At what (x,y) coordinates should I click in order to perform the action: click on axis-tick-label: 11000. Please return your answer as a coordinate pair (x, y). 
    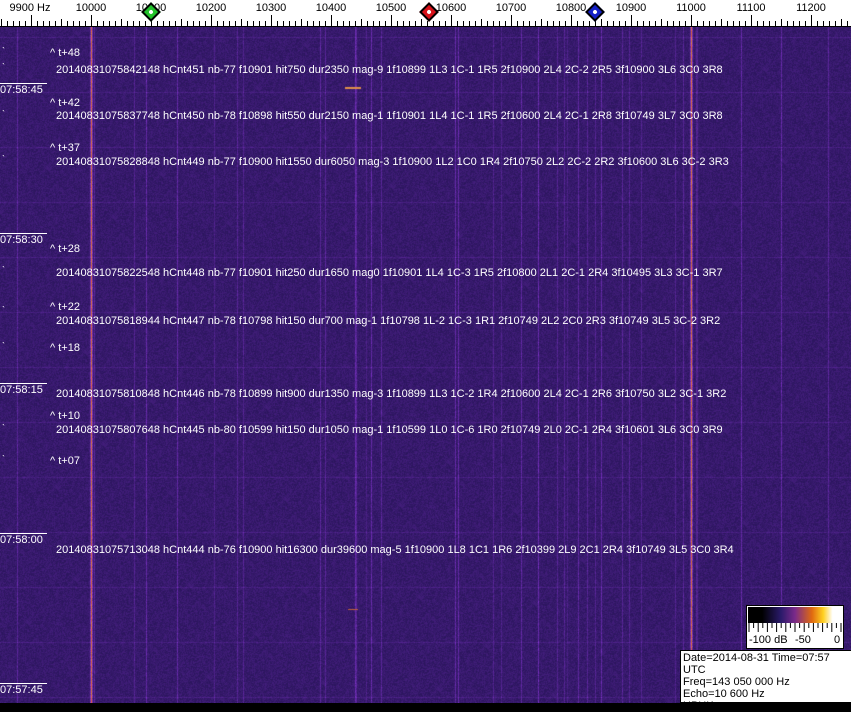
    Looking at the image, I should click on (691, 8).